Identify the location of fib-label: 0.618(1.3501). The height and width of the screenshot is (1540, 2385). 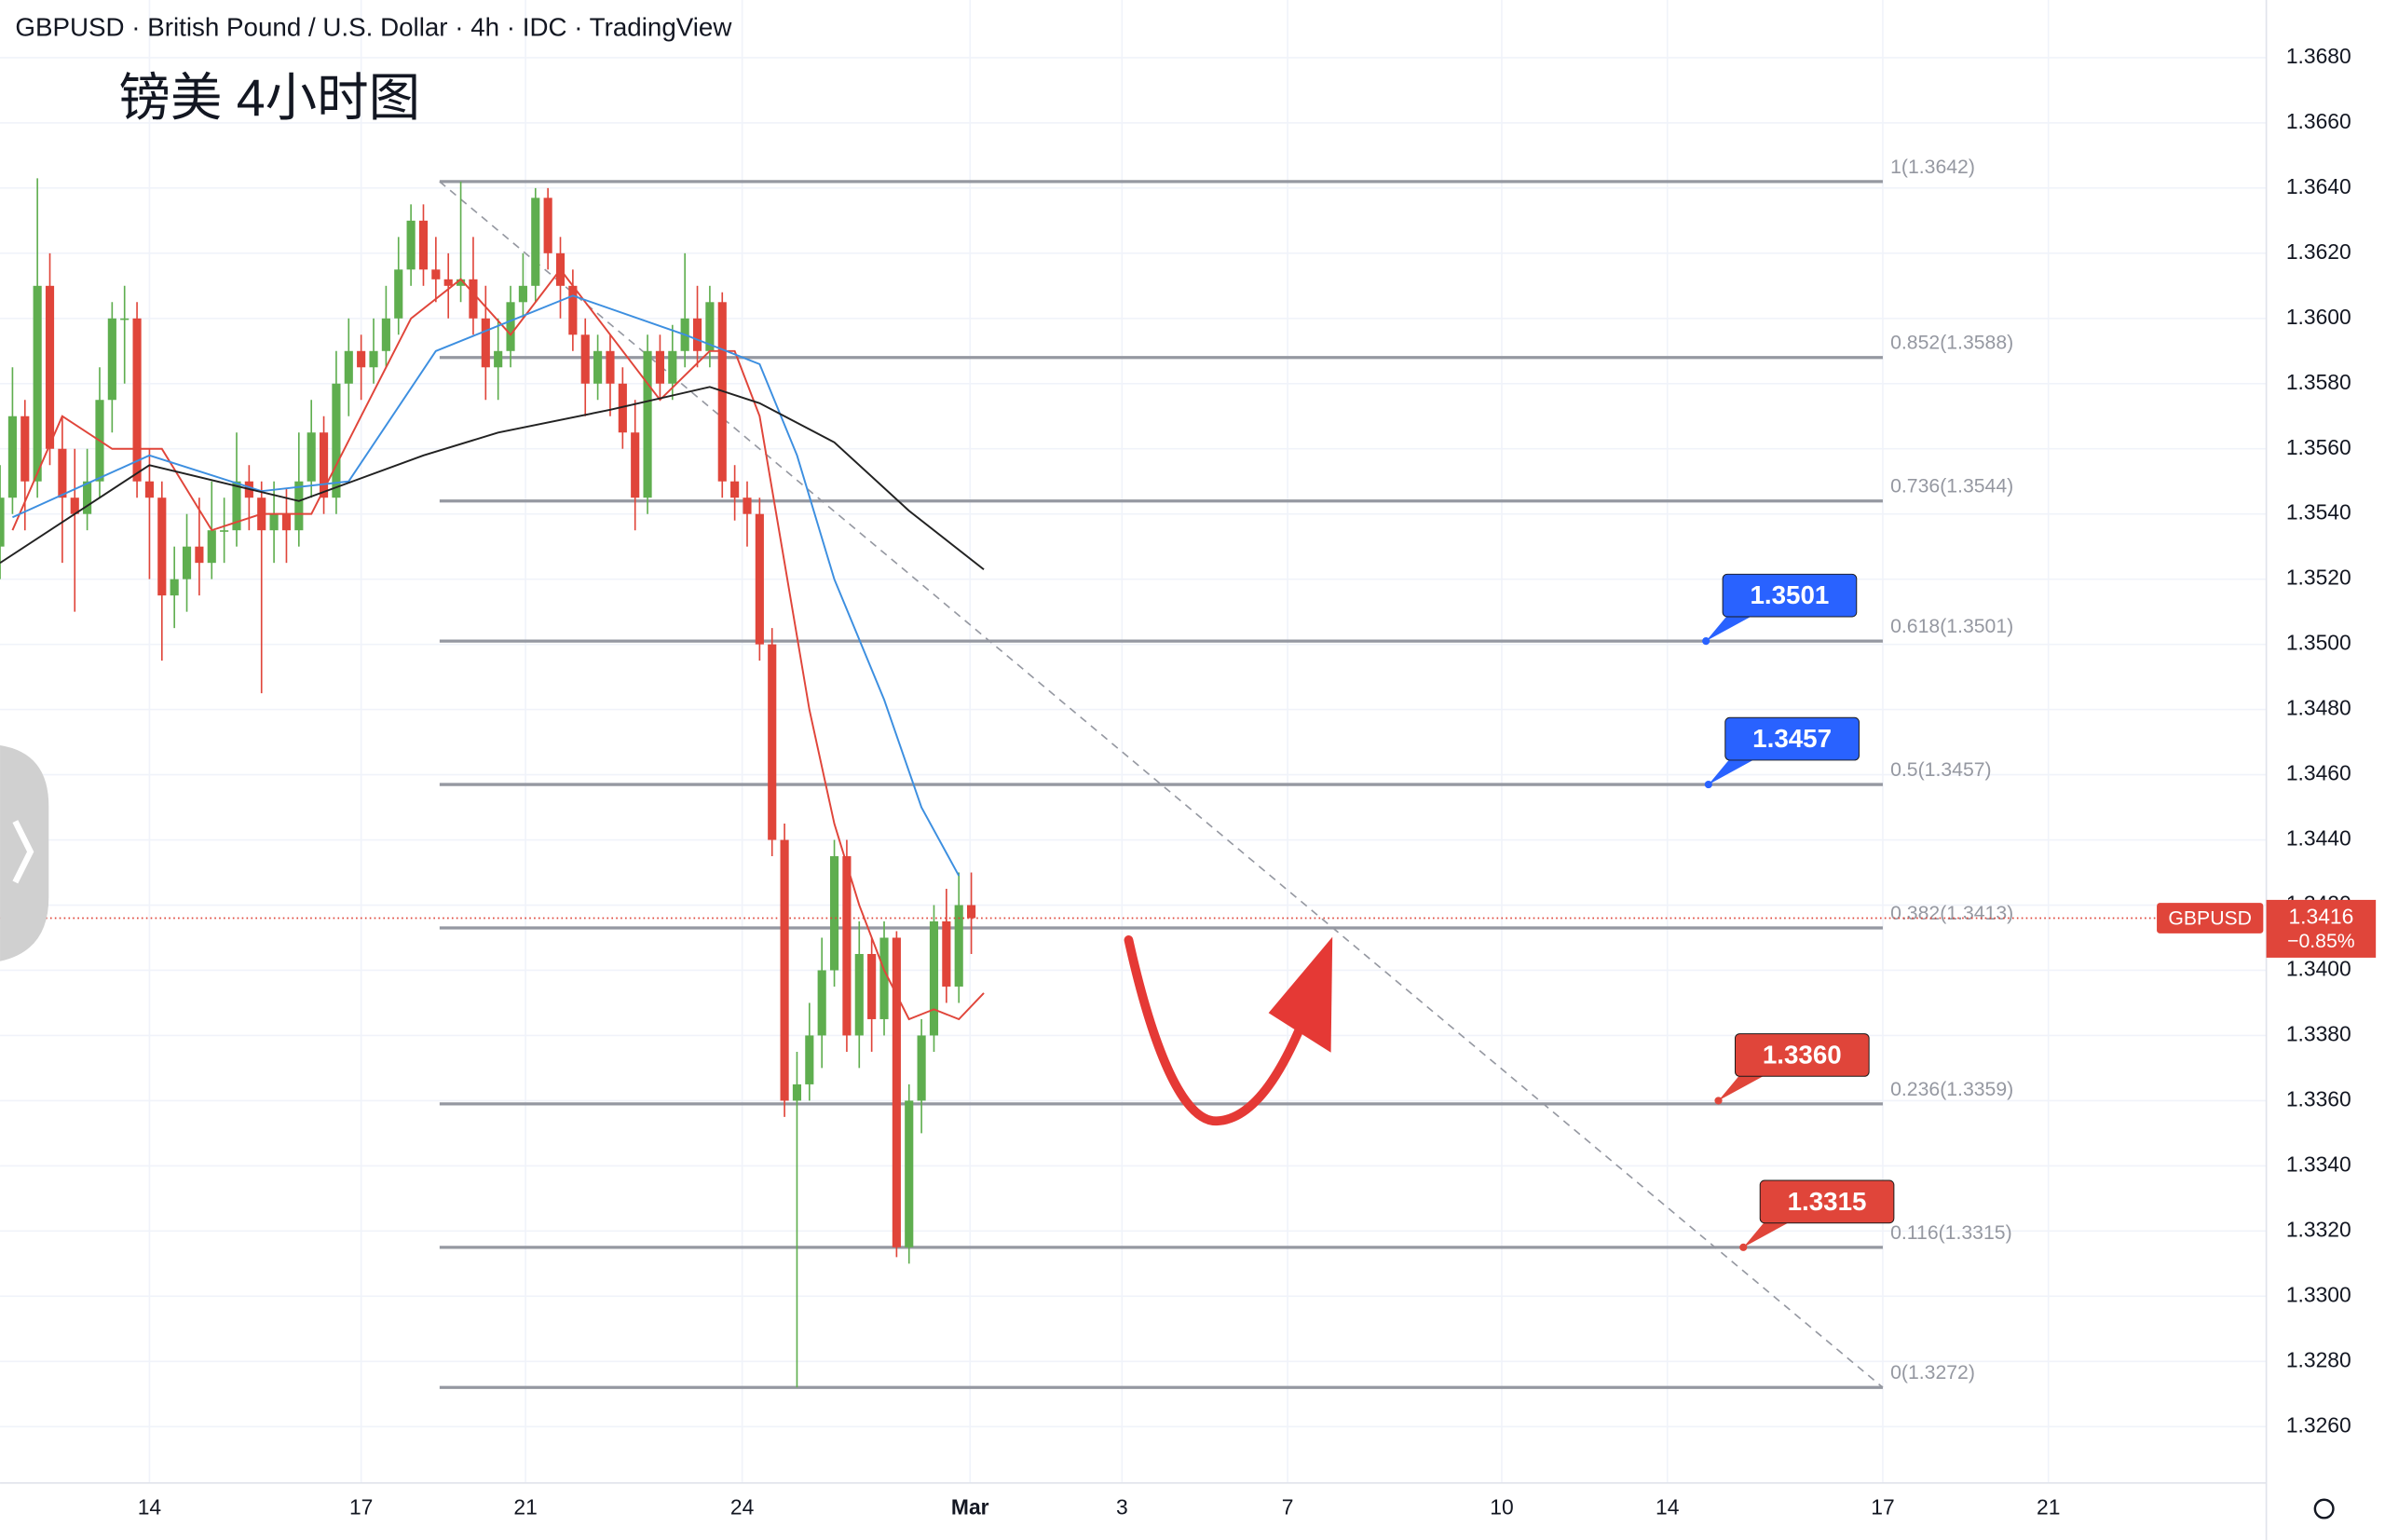
(1952, 626).